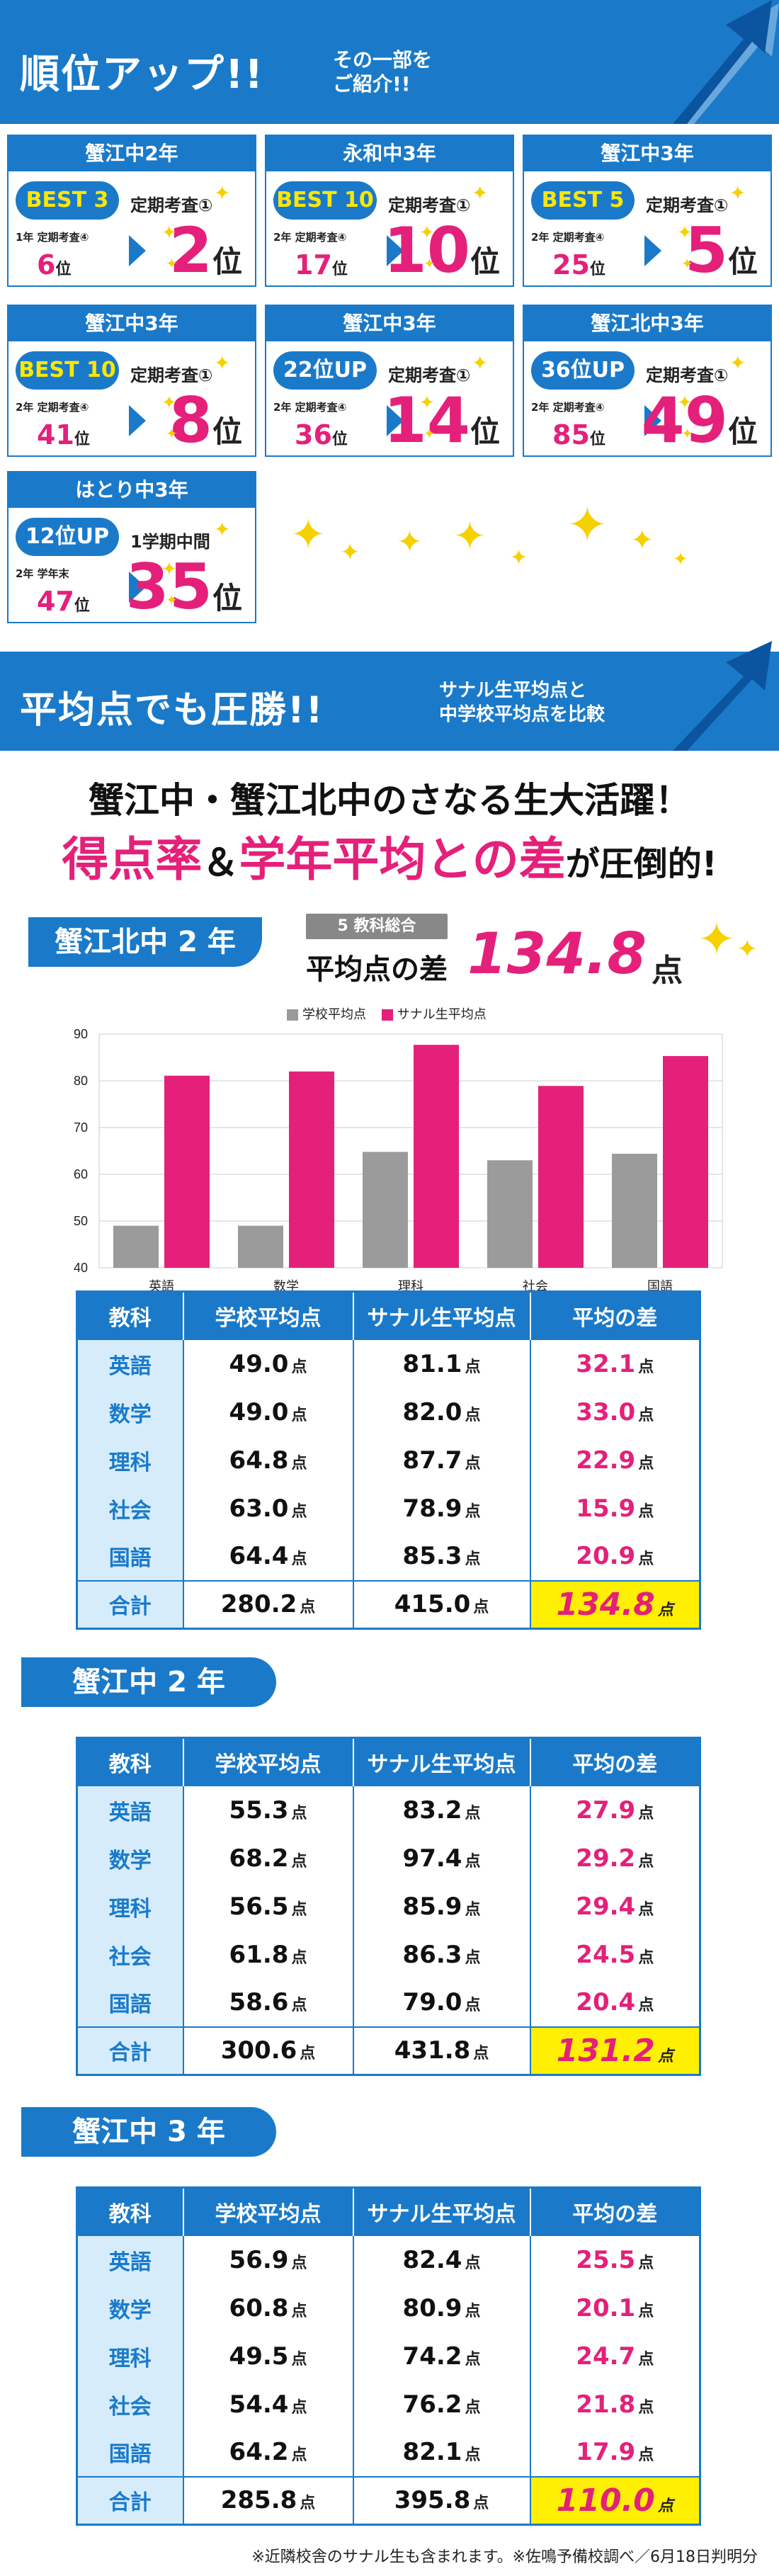 This screenshot has width=779, height=2576. What do you see at coordinates (667, 971) in the screenshot?
I see `summary-unit: 点` at bounding box center [667, 971].